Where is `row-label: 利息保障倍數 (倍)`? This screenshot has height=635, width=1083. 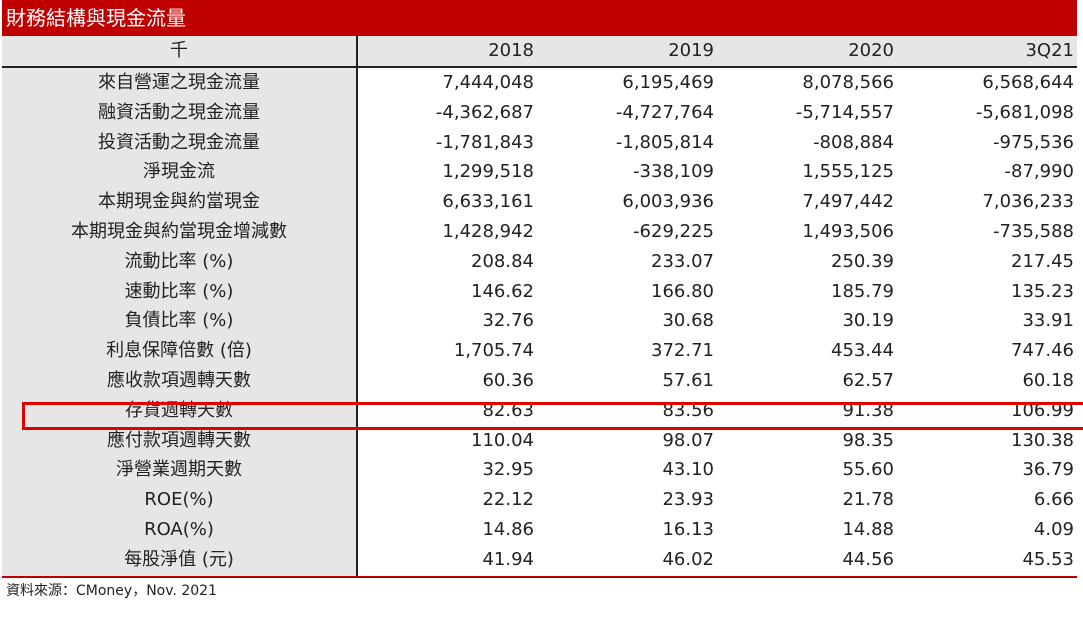
row-label: 利息保障倍數 (倍) is located at coordinates (179, 351).